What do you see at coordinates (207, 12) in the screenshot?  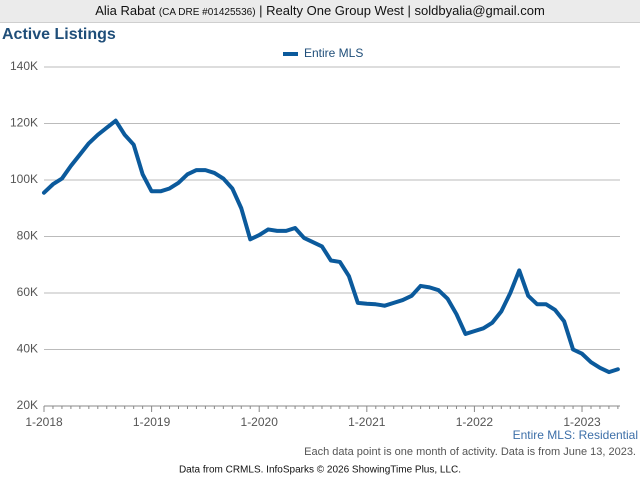 I see `license: (CA DRE #01425536)` at bounding box center [207, 12].